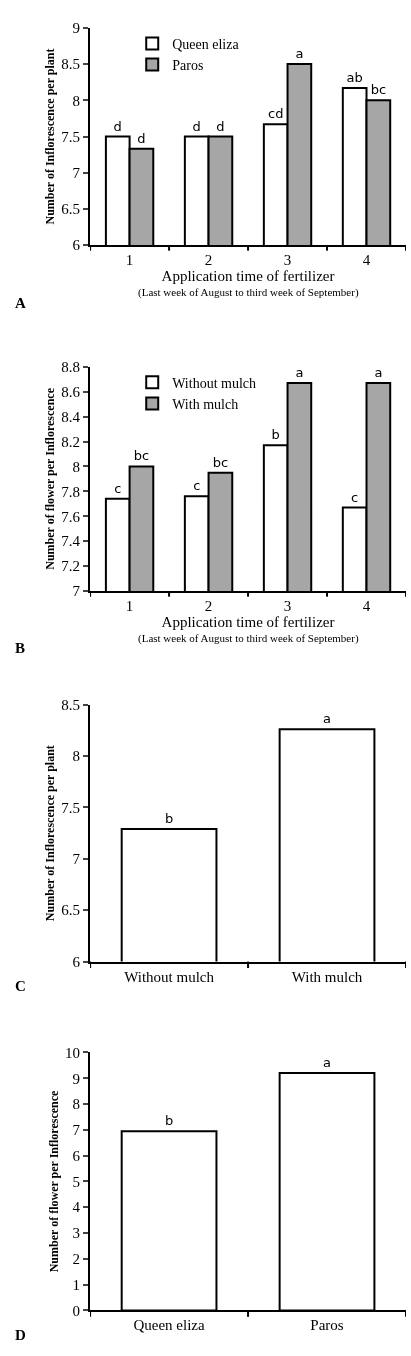 The height and width of the screenshot is (1356, 411). What do you see at coordinates (76, 1207) in the screenshot?
I see `y-tick-label: 4` at bounding box center [76, 1207].